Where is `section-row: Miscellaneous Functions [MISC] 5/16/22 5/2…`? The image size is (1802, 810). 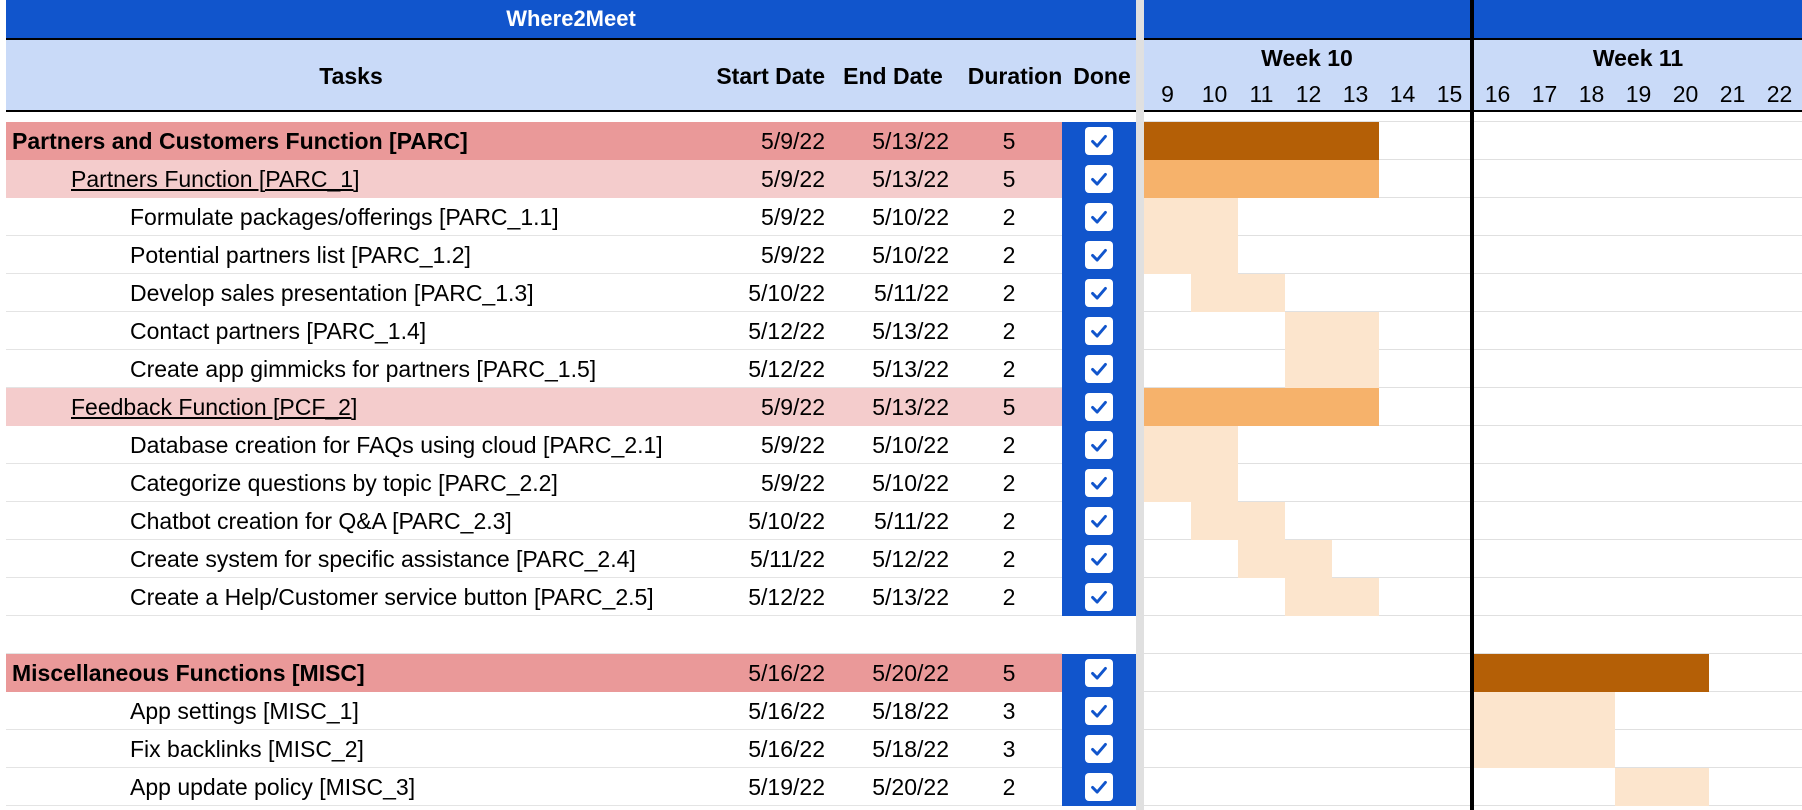 section-row: Miscellaneous Functions [MISC] 5/16/22 5/2… is located at coordinates (534, 673).